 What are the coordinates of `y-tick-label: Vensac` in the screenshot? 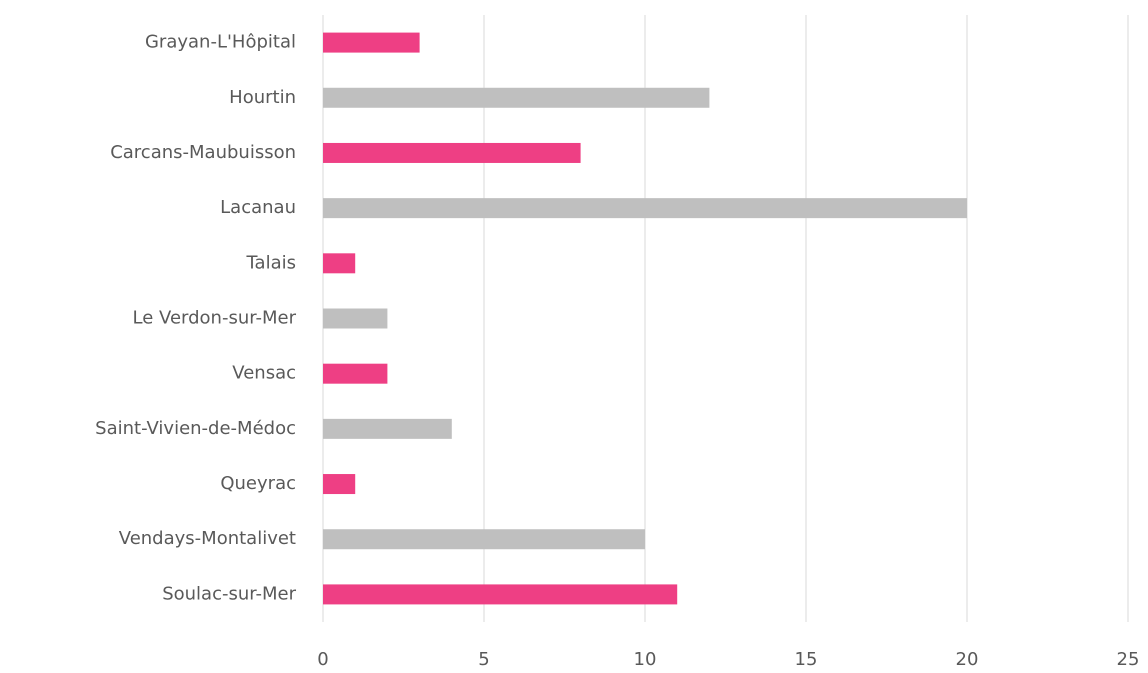 It's located at (264, 373).